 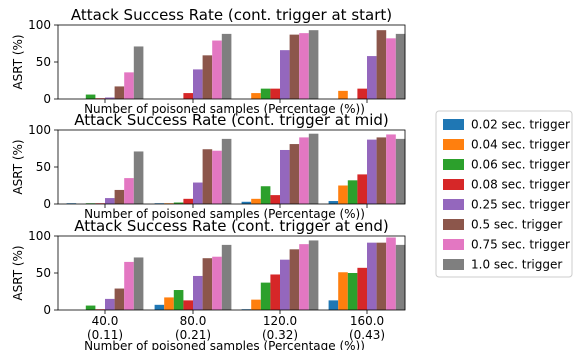 What do you see at coordinates (105, 321) in the screenshot?
I see `x-tick-label: 40.0` at bounding box center [105, 321].